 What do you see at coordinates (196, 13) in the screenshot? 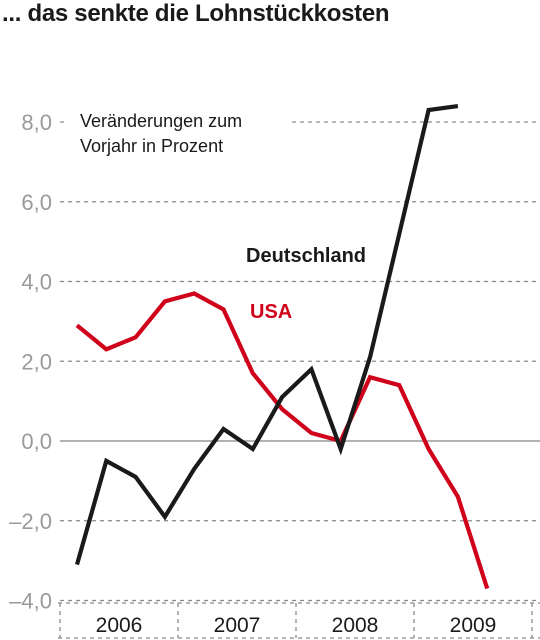
I see `chart-title: ... das senkte die Lohnstückkosten` at bounding box center [196, 13].